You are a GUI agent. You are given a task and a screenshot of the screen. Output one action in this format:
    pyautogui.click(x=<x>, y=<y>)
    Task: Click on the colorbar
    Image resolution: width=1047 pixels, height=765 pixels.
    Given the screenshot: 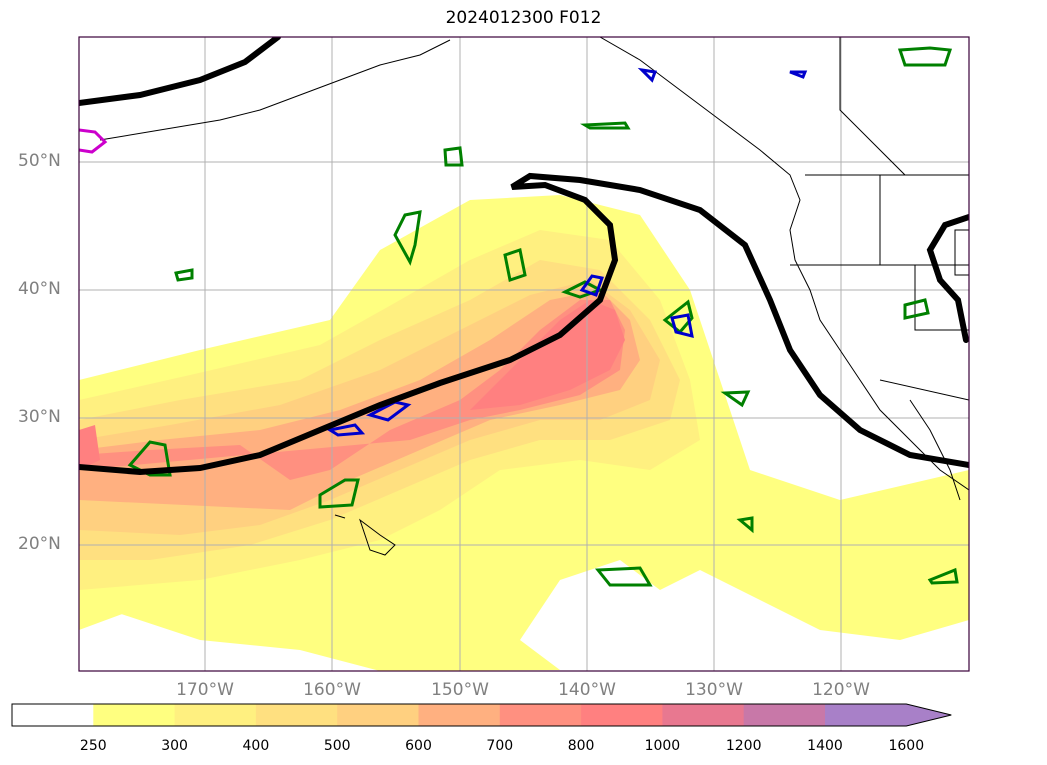 What is the action you would take?
    pyautogui.click(x=481, y=715)
    